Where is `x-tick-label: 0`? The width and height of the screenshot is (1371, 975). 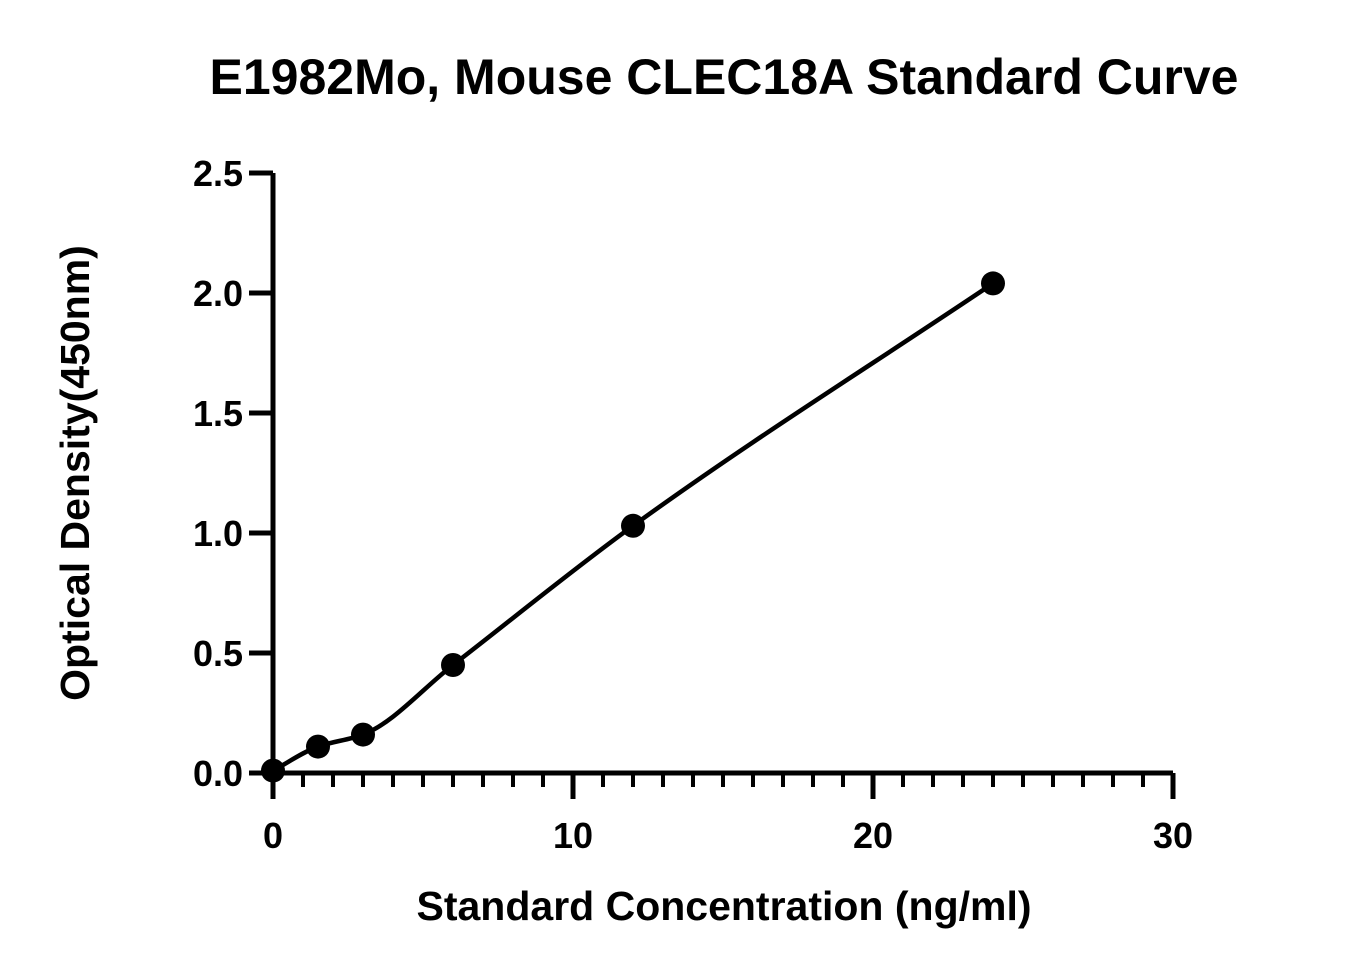 x-tick-label: 0 is located at coordinates (273, 835).